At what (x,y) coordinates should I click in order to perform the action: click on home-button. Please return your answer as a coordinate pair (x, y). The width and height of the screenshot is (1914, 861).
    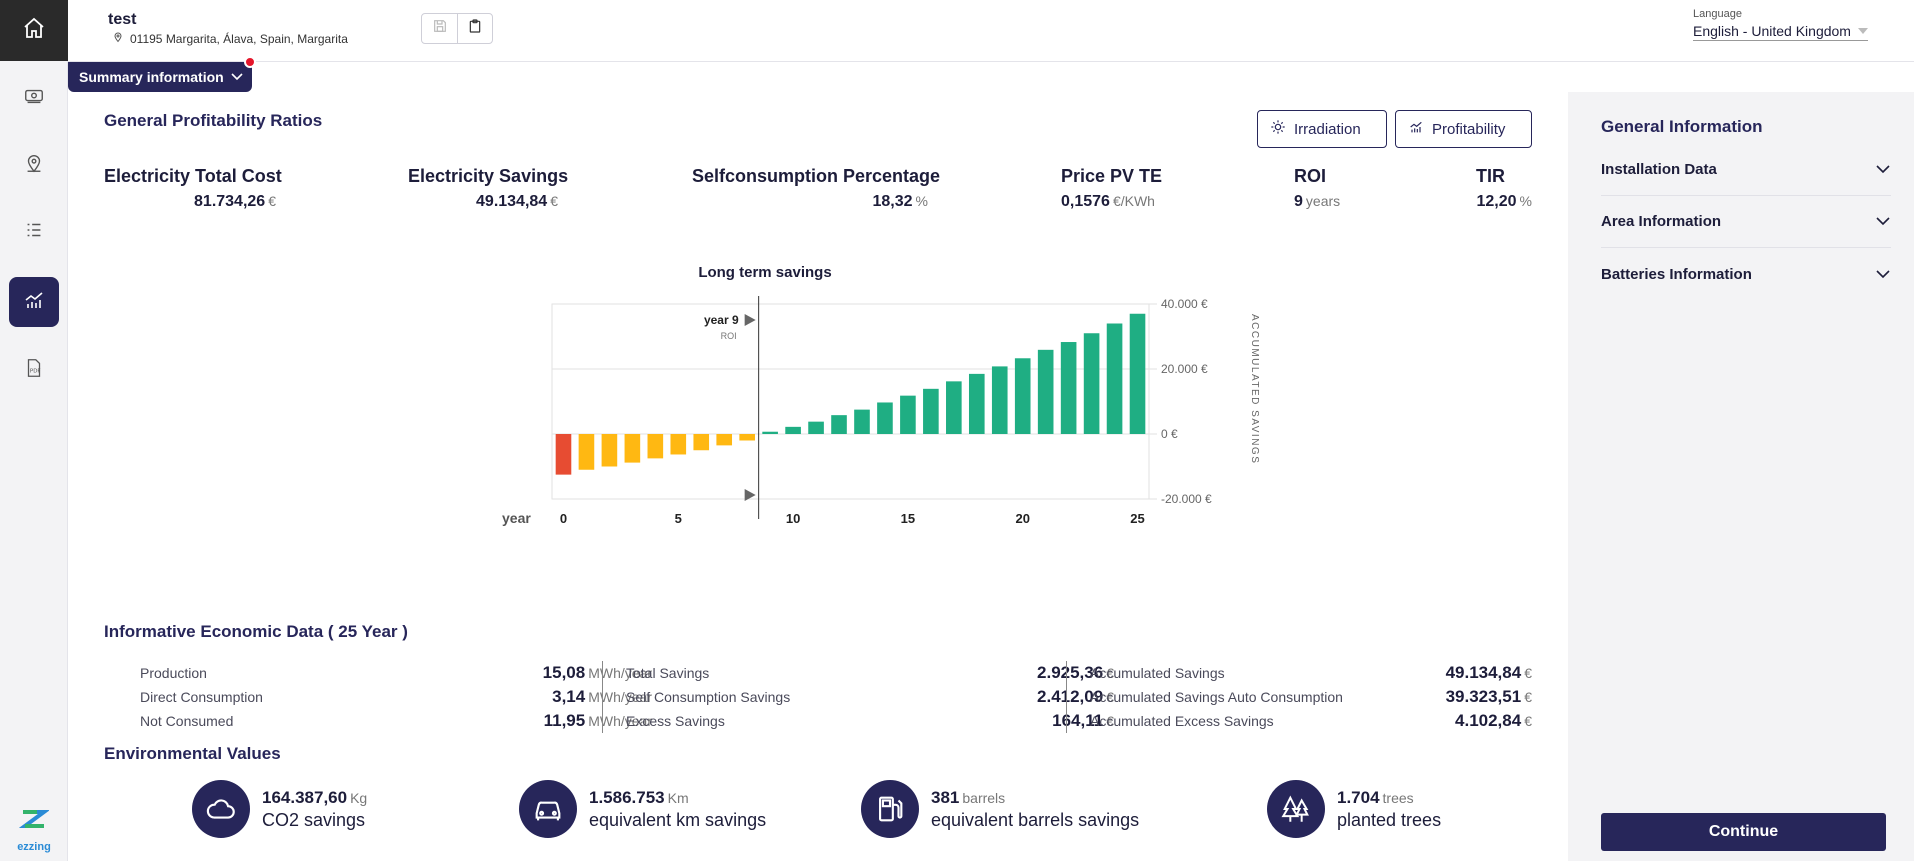
    Looking at the image, I should click on (34, 30).